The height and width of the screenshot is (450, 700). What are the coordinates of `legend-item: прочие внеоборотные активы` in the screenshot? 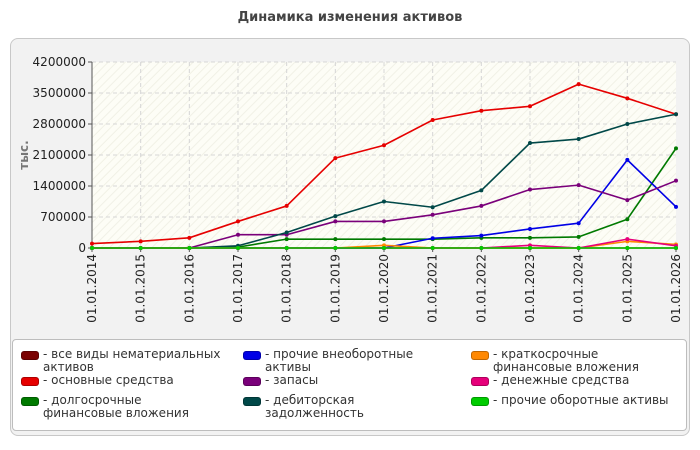 It's located at (348, 361).